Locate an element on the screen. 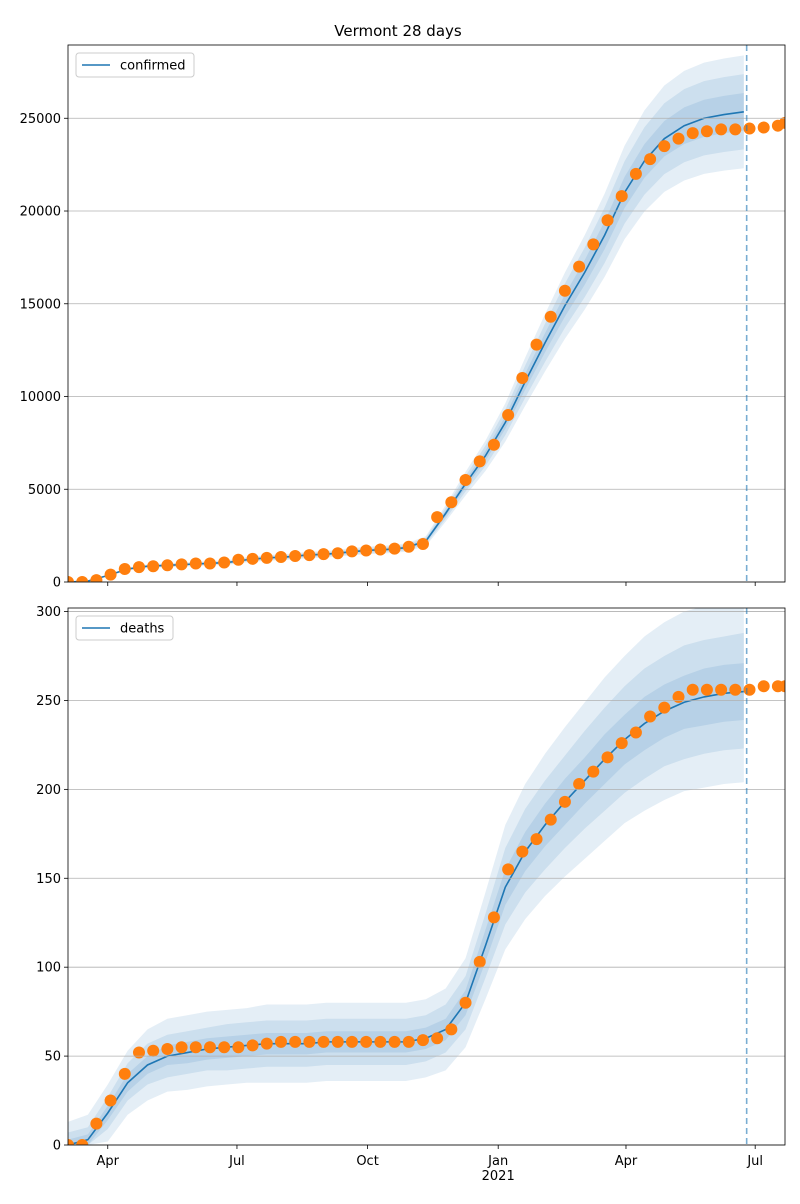  y-tick-label: 250 is located at coordinates (48, 701).